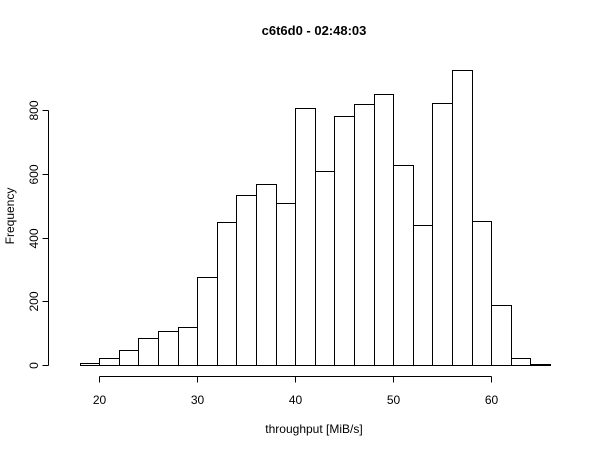  Describe the element at coordinates (314, 30) in the screenshot. I see `chart-title: c6t6d0 - 02:48:03` at that location.